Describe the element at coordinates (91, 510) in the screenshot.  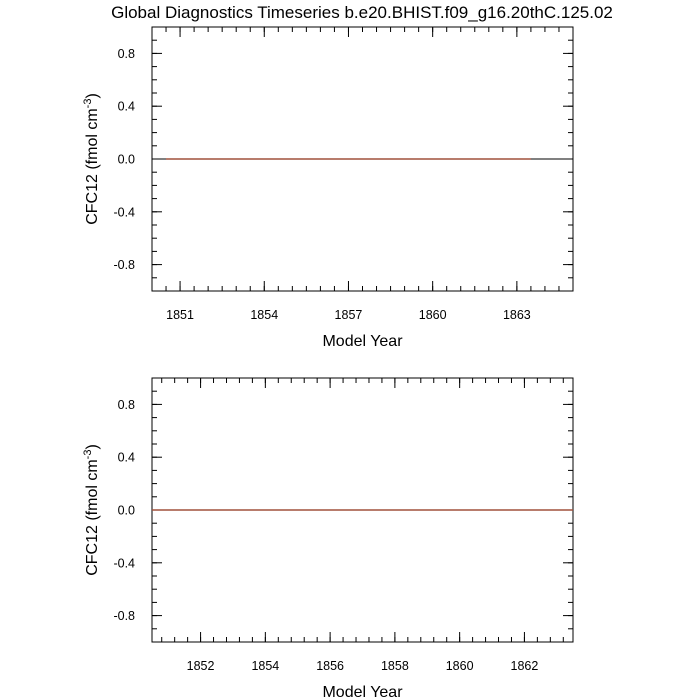
I see `chart-1-y-axis-label: CFC12 (fmol cm-3)` at that location.